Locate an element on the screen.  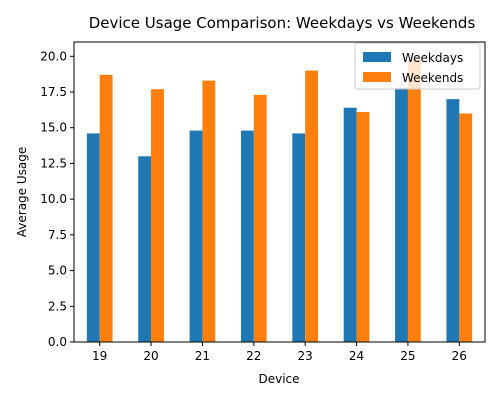
legend: Weekdays Weekends is located at coordinates (417, 66).